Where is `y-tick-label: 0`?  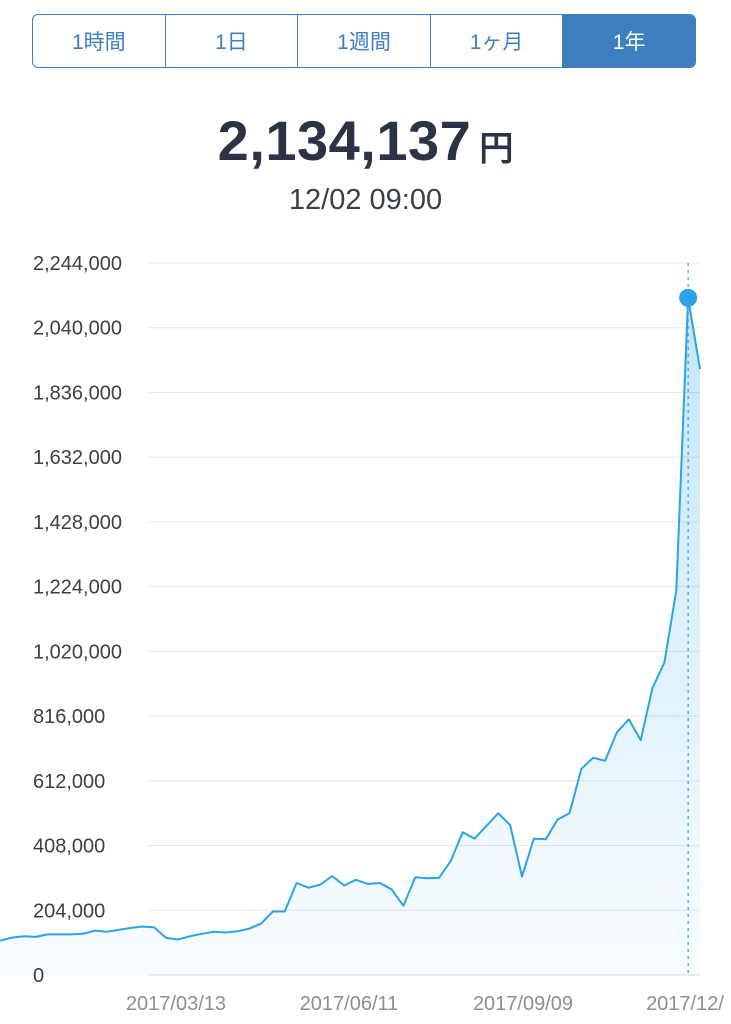
y-tick-label: 0 is located at coordinates (38, 976).